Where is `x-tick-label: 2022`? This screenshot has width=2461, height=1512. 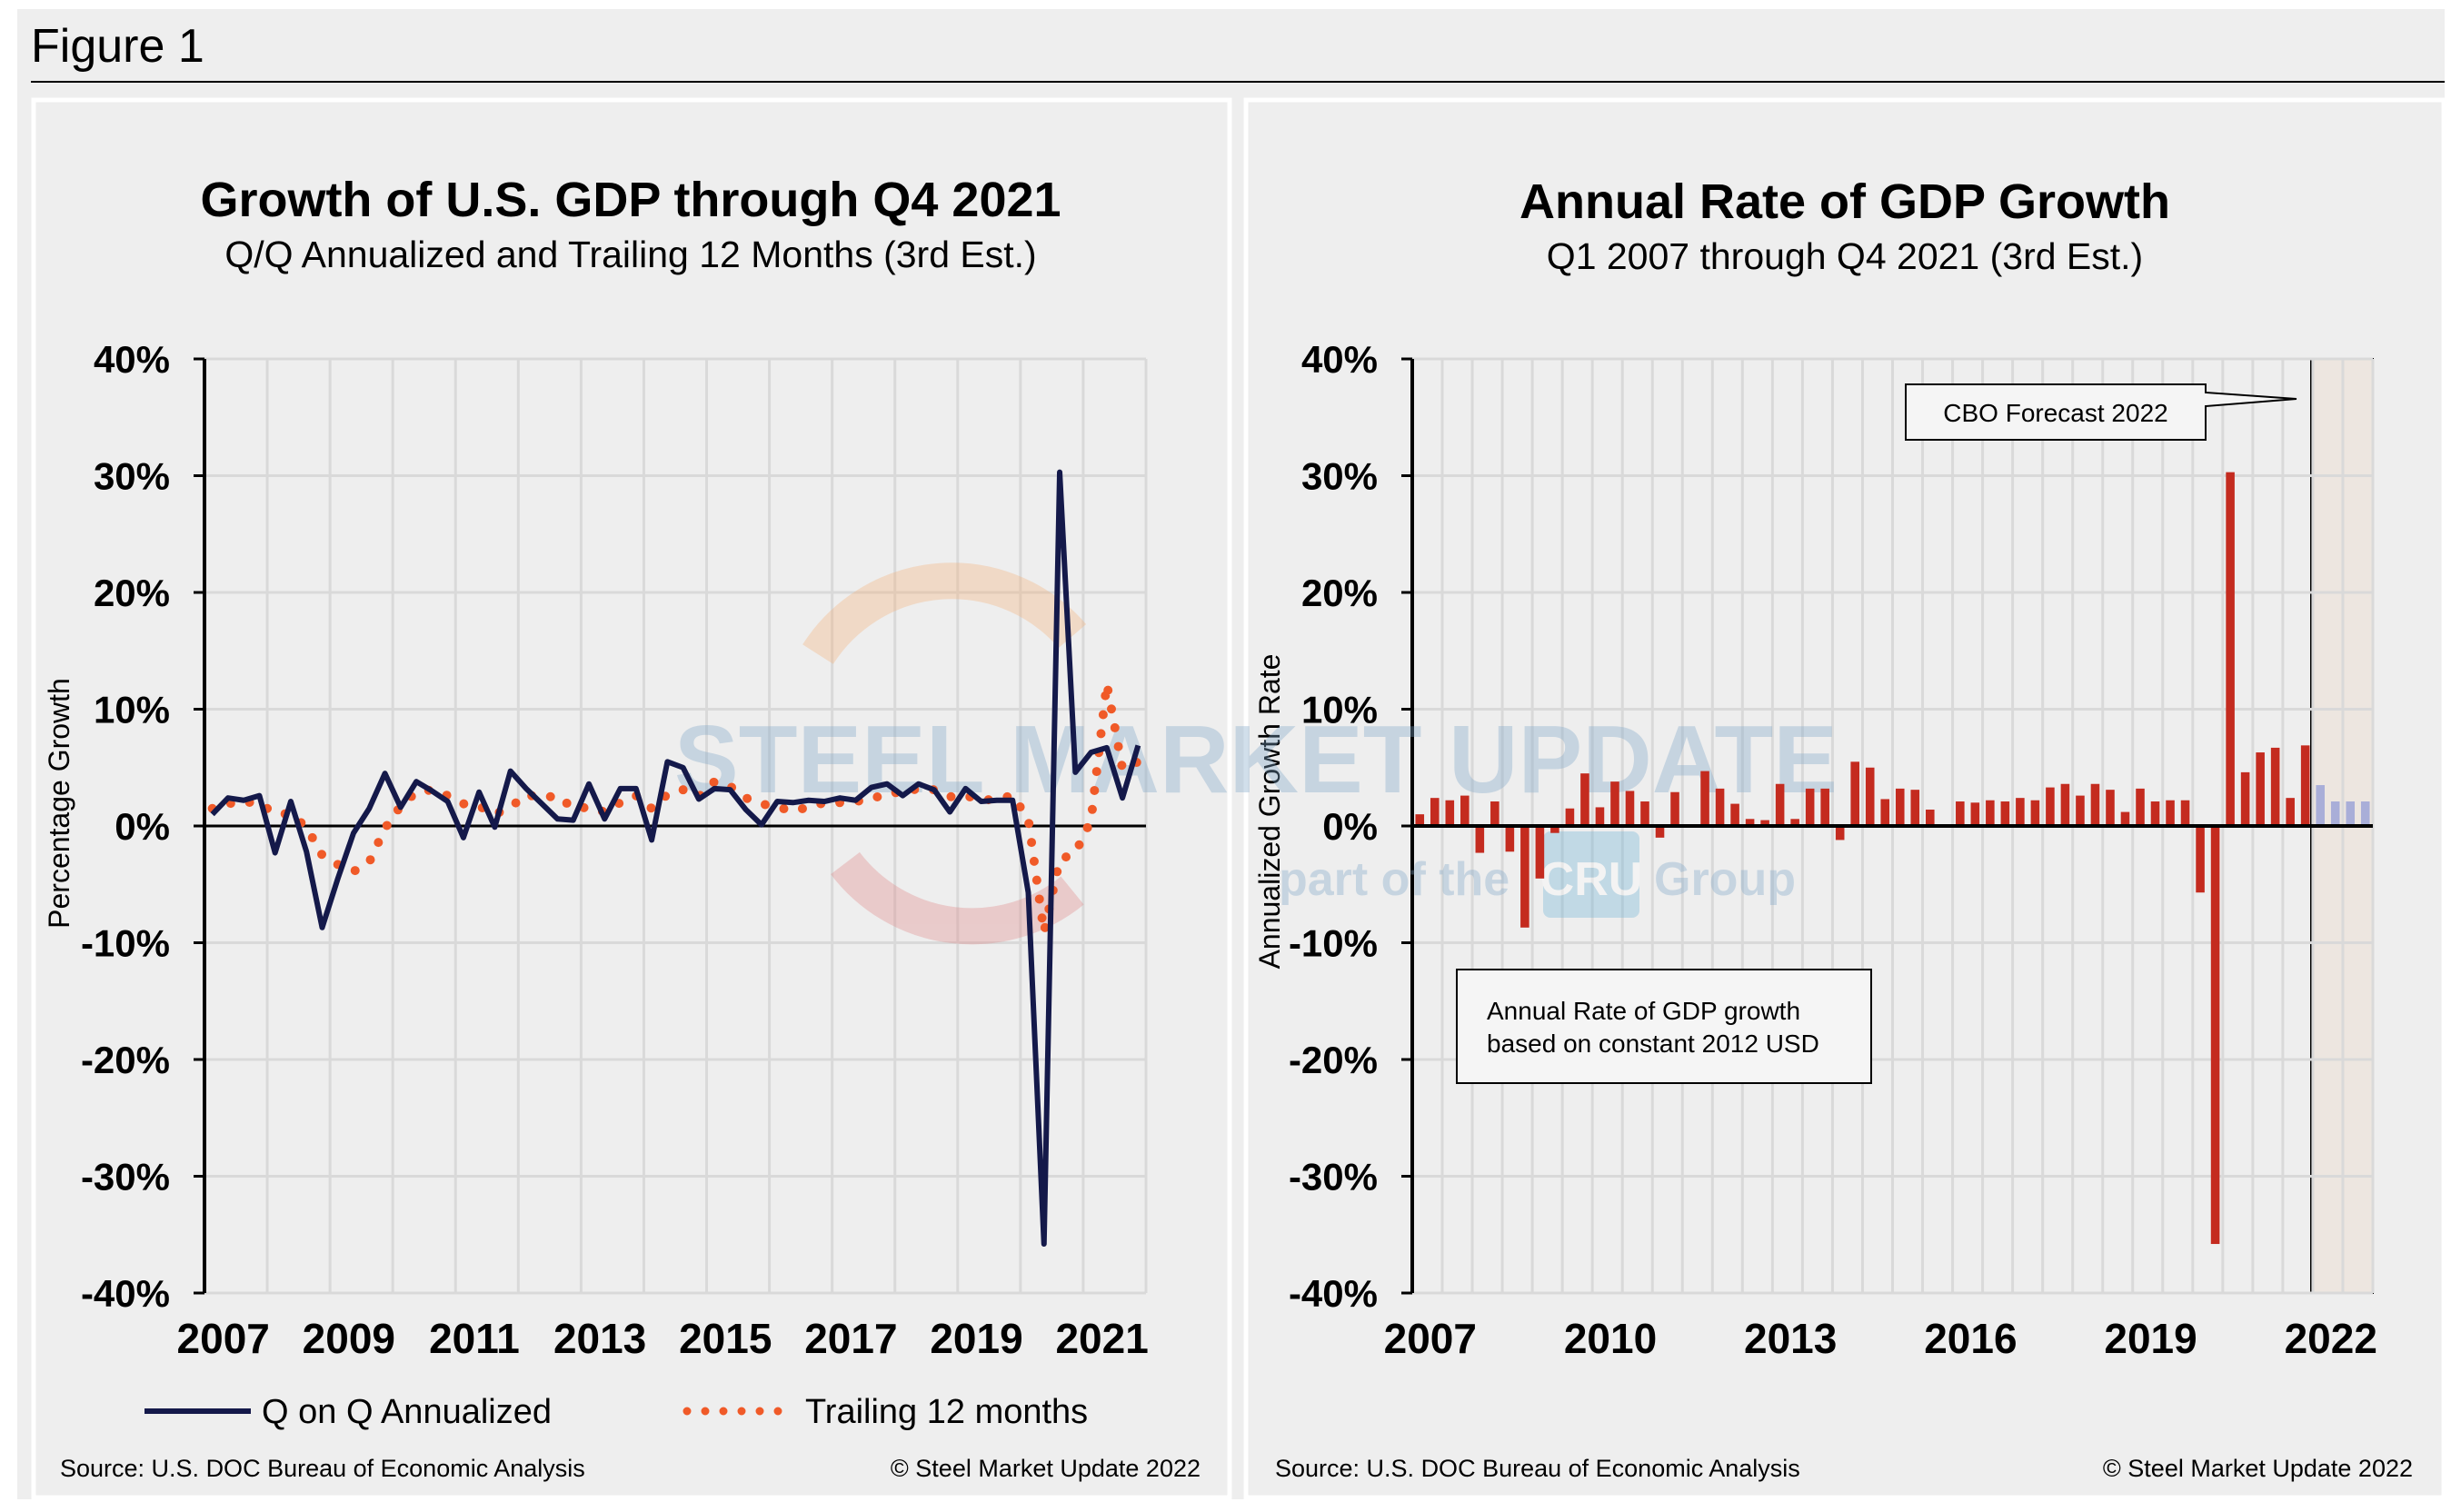
x-tick-label: 2022 is located at coordinates (2331, 1338).